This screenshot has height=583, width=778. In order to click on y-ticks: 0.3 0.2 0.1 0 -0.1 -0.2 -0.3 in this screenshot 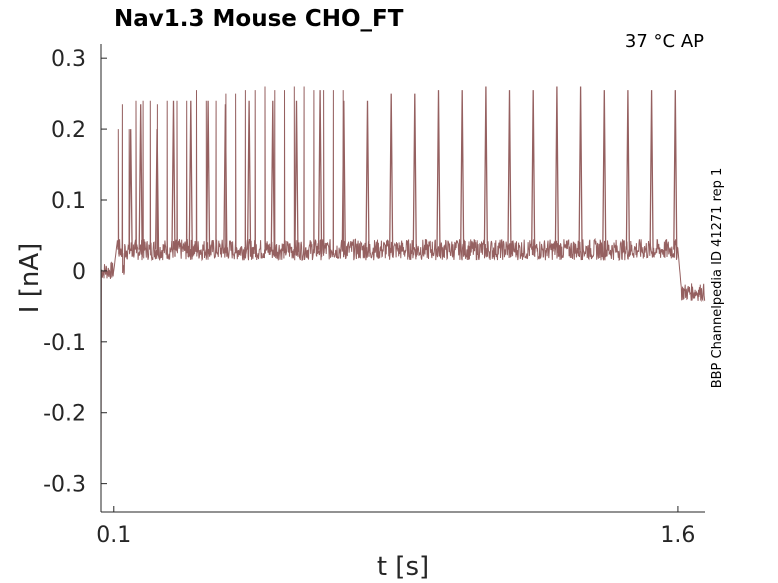, I will do `click(75, 272)`.